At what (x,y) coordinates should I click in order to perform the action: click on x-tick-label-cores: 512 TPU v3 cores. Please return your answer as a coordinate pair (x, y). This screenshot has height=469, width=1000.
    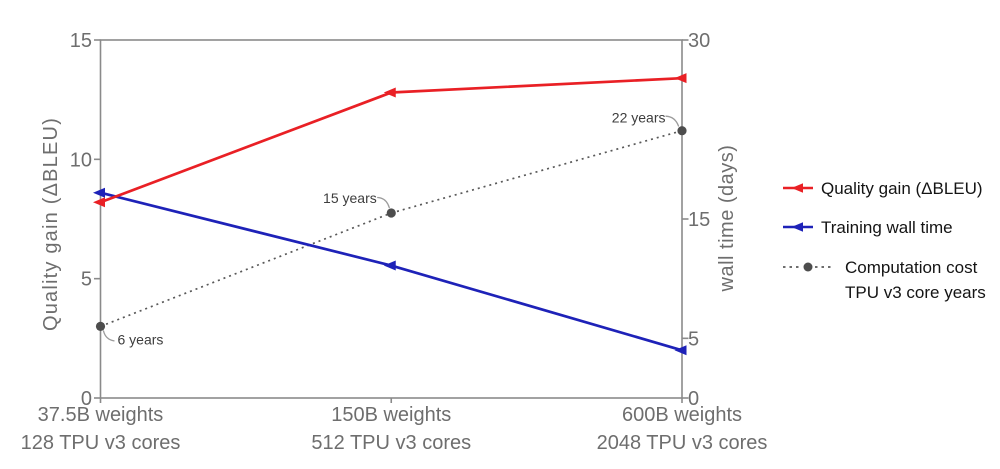
    Looking at the image, I should click on (391, 443).